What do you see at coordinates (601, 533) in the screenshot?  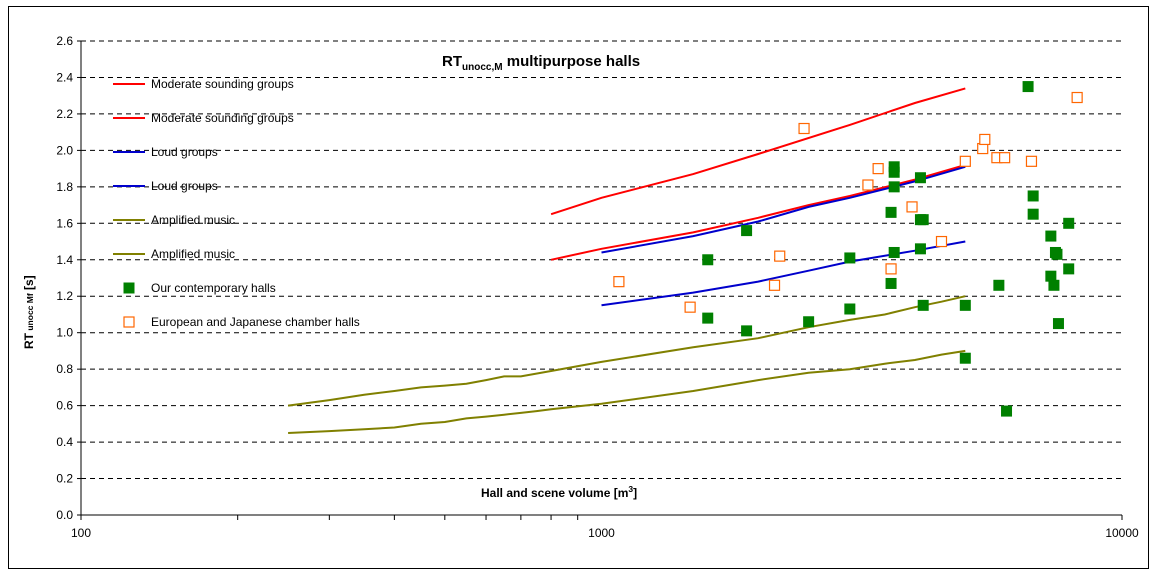 I see `x-tick-label: 1000` at bounding box center [601, 533].